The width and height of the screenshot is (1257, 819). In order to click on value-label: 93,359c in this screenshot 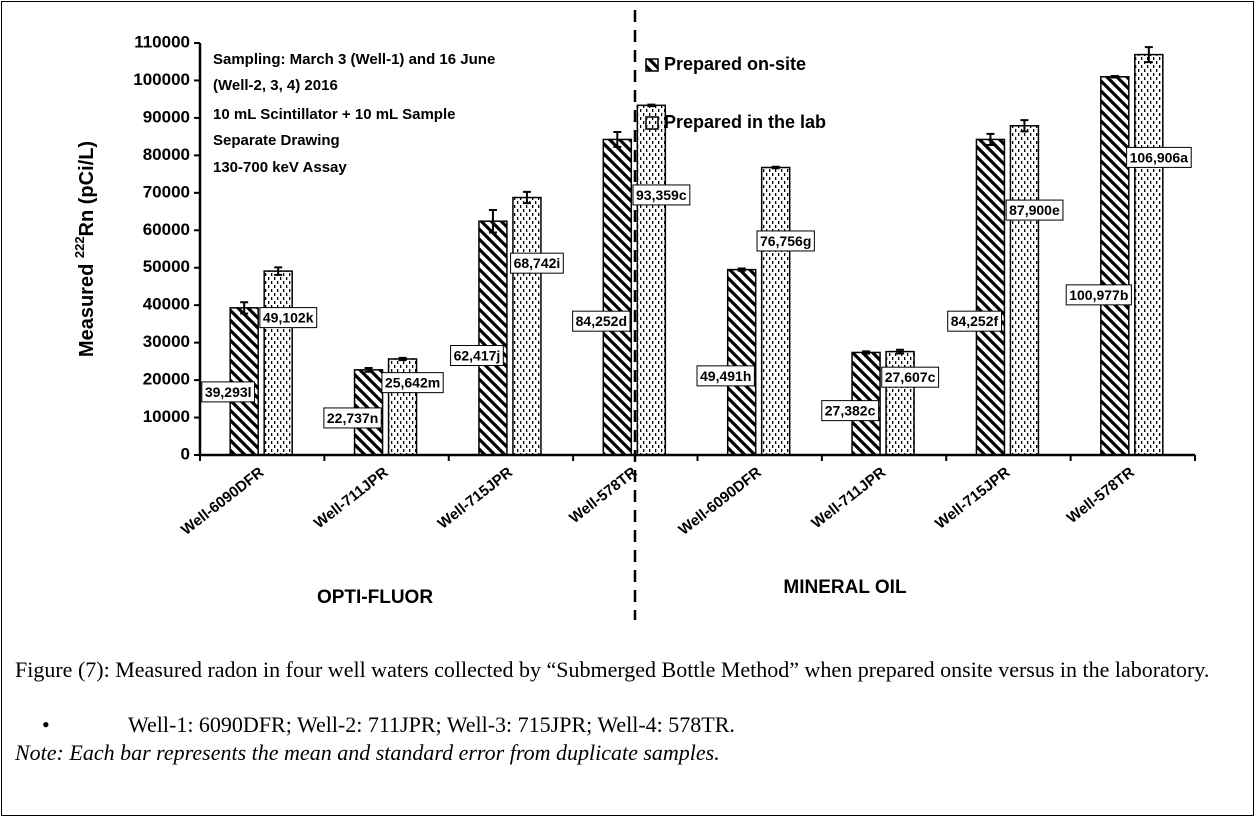, I will do `click(661, 195)`.